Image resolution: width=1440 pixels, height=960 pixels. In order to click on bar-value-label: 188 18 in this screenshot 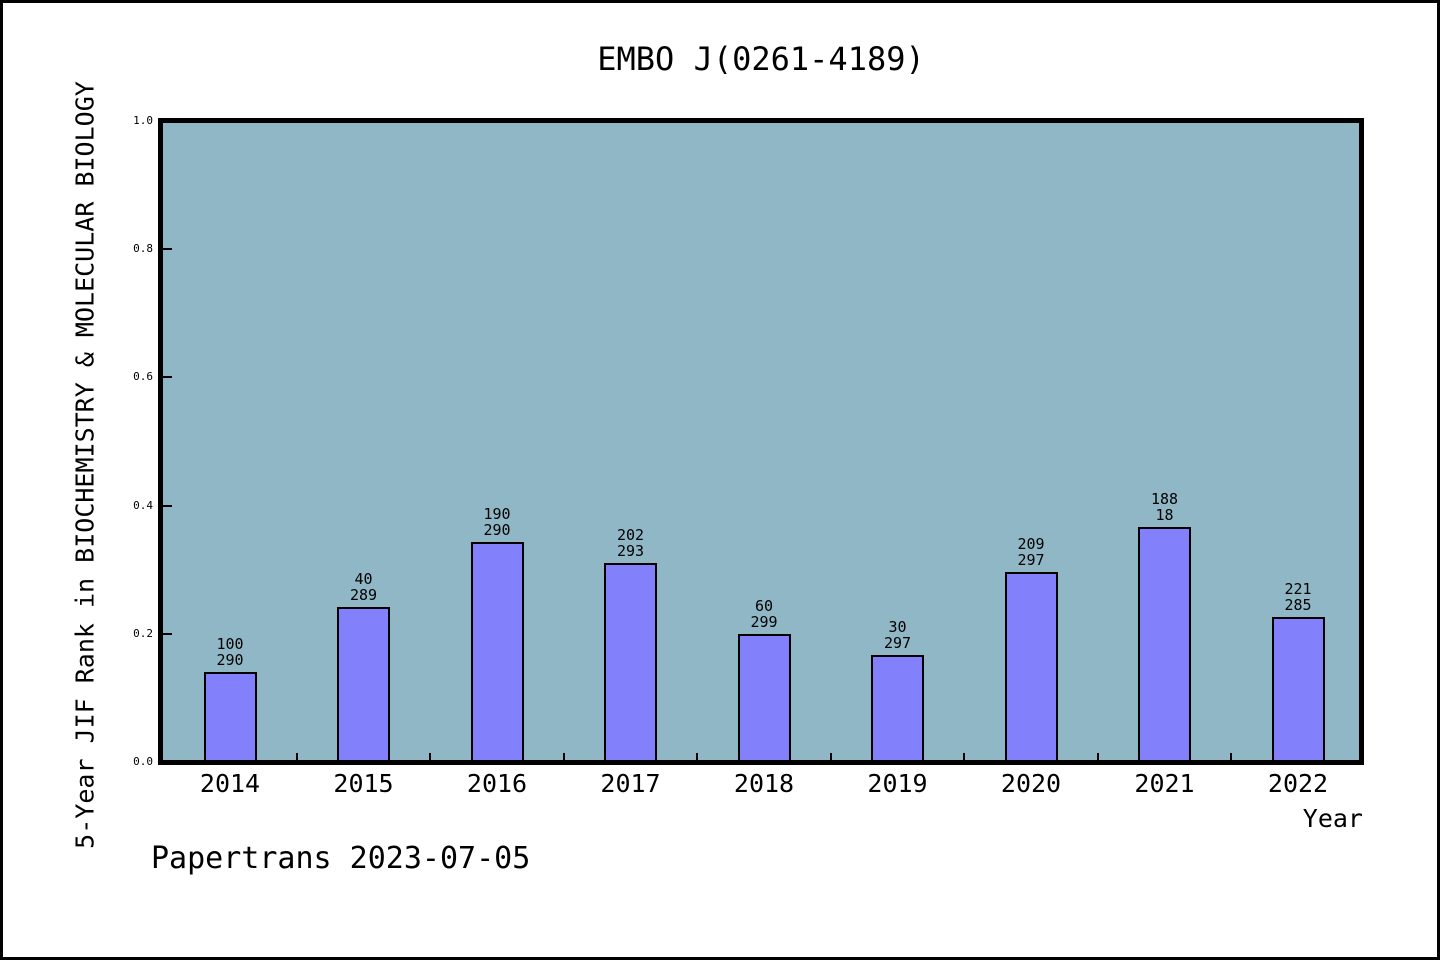, I will do `click(1164, 507)`.